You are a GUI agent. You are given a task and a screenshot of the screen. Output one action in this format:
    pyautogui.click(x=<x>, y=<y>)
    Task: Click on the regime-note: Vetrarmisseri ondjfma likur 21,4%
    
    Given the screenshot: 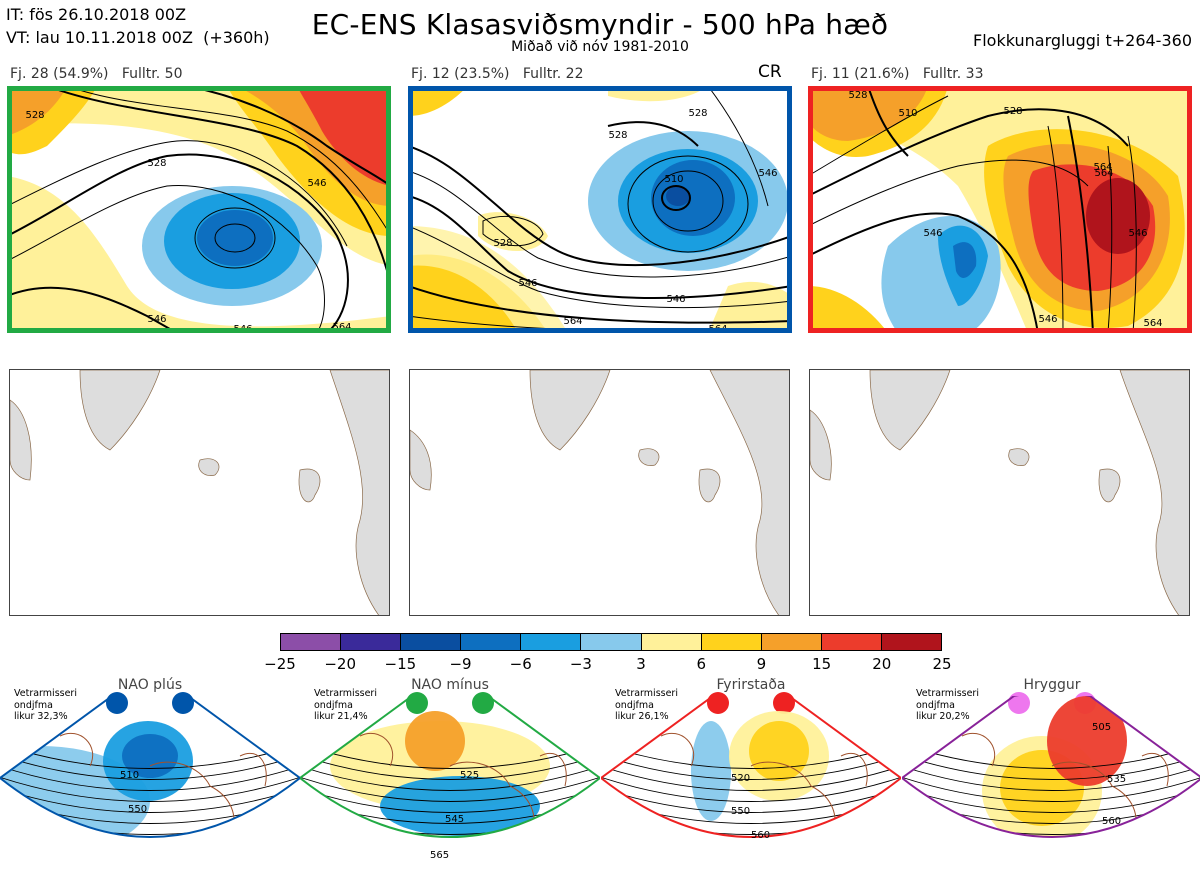 What is the action you would take?
    pyautogui.click(x=345, y=705)
    